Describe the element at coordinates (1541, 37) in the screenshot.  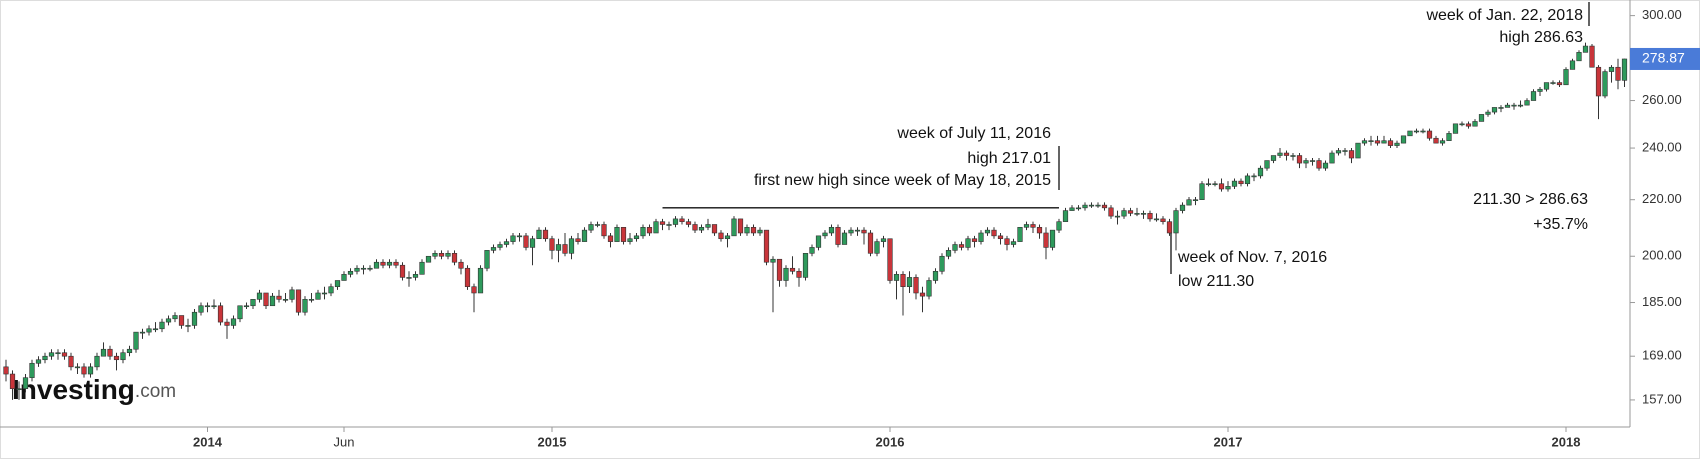
I see `annotation-text: high 286.63` at that location.